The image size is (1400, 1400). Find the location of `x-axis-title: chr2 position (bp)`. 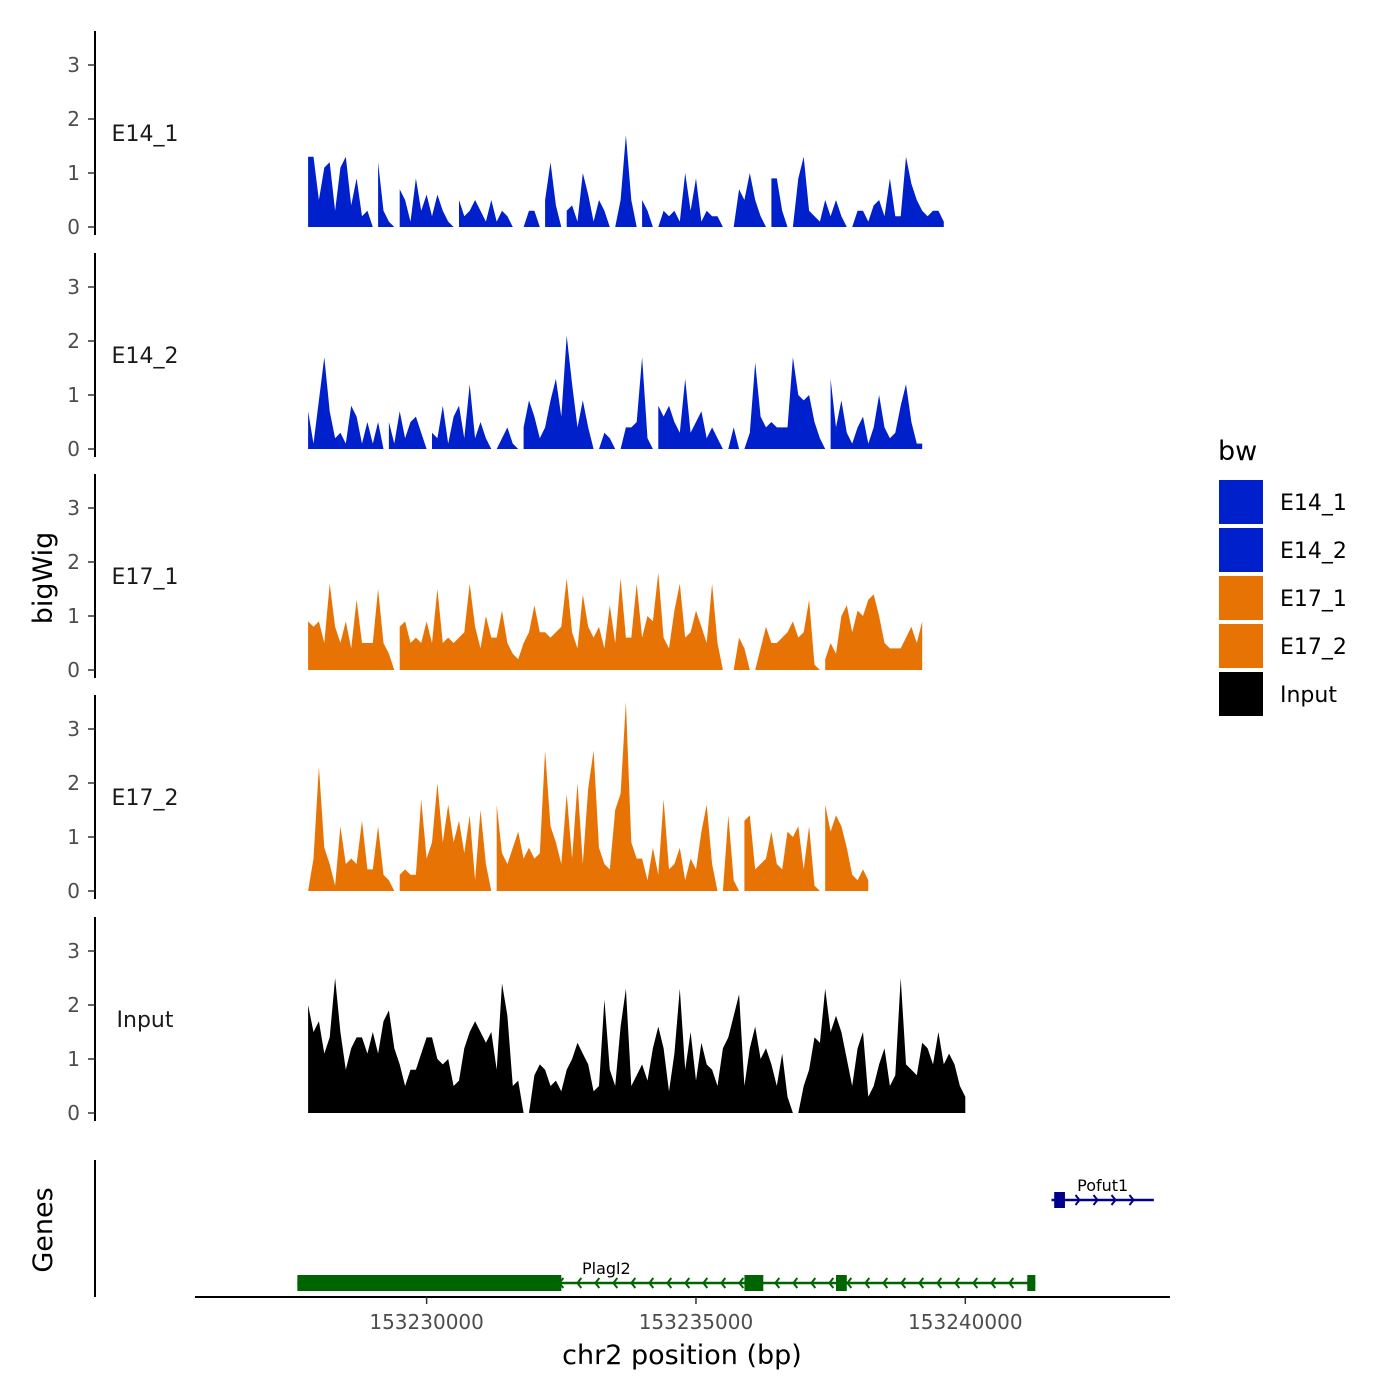

x-axis-title: chr2 position (bp) is located at coordinates (682, 1355).